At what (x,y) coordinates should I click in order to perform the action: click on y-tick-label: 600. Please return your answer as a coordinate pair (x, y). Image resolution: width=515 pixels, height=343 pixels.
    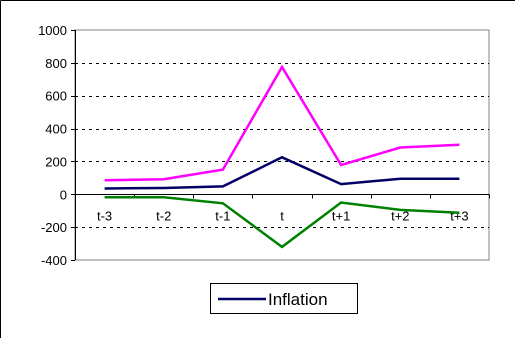
    Looking at the image, I should click on (56, 96).